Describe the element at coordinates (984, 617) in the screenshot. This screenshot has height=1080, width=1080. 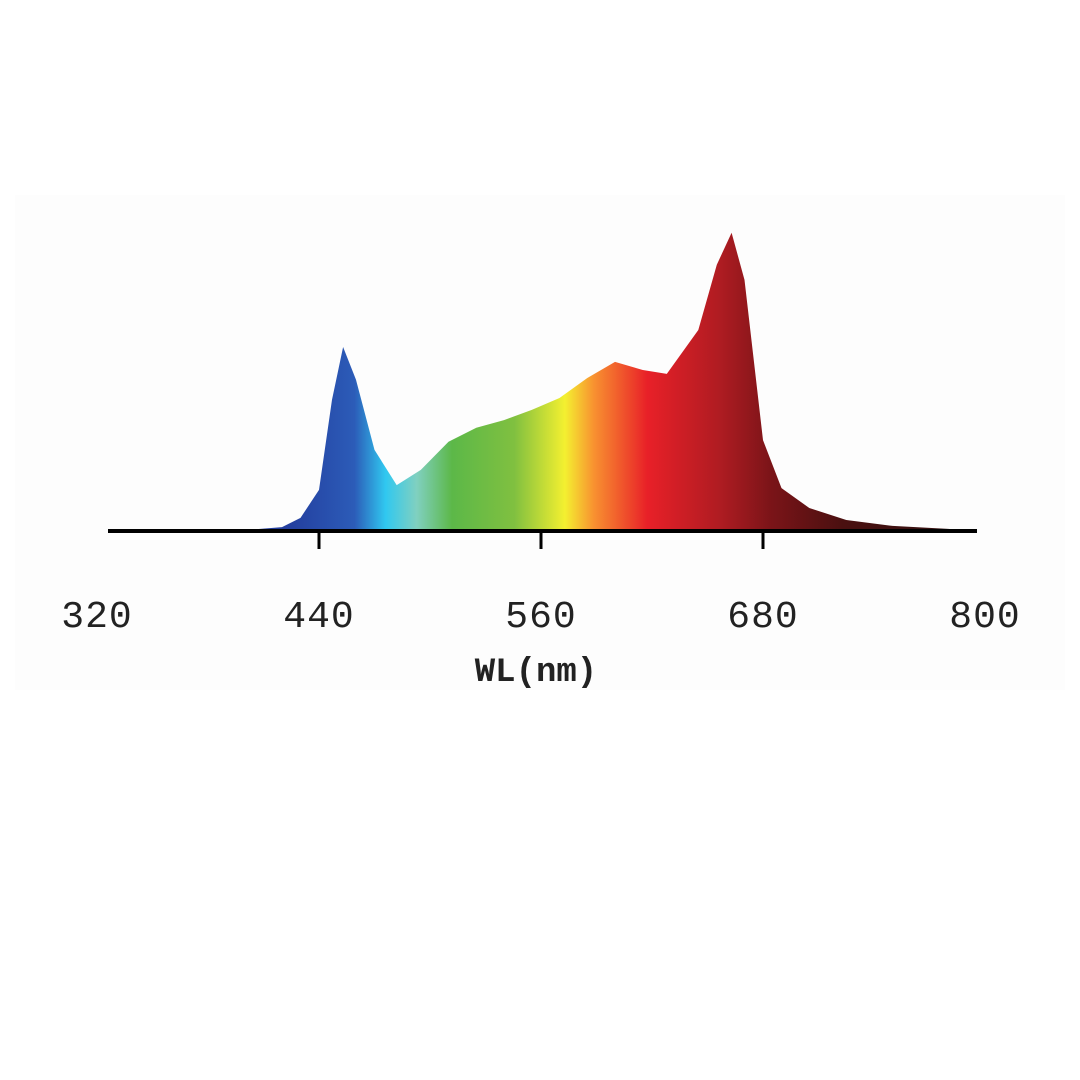
I see `x-tick-label: 800` at that location.